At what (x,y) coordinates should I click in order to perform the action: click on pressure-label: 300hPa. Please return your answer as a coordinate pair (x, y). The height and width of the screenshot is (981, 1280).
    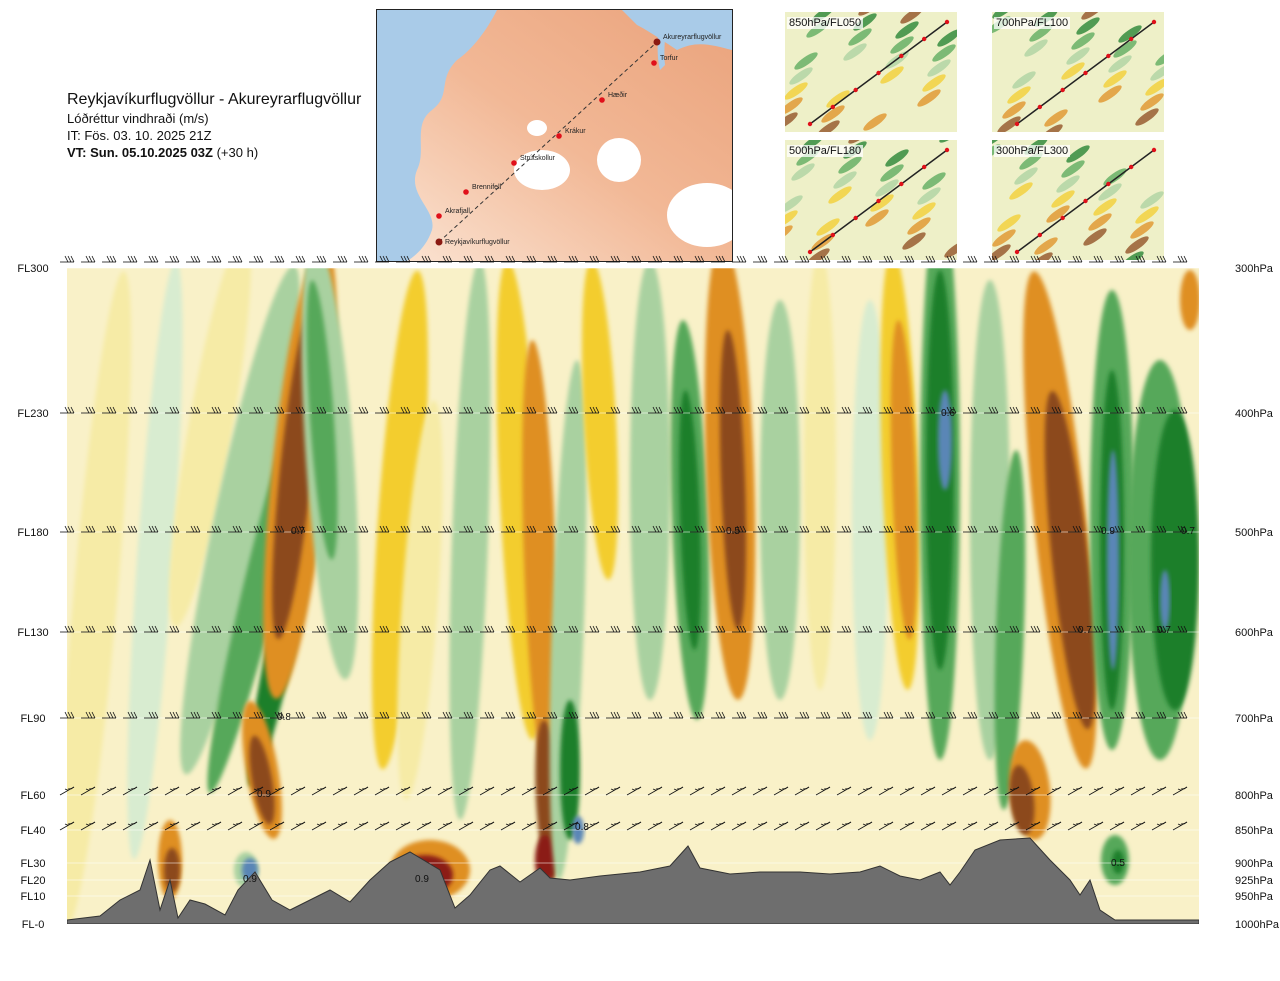
    Looking at the image, I should click on (1254, 269).